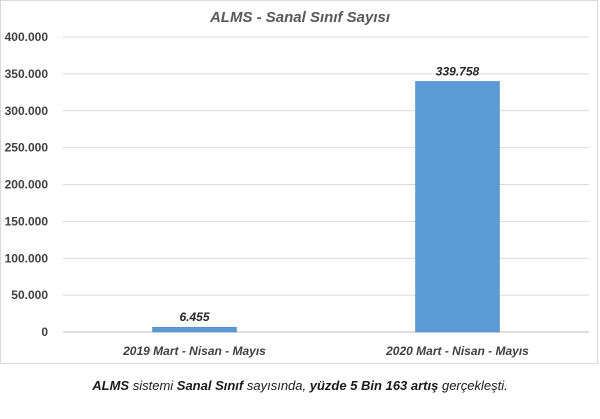 The width and height of the screenshot is (600, 419). What do you see at coordinates (27, 258) in the screenshot?
I see `y-tick-label: 100.000` at bounding box center [27, 258].